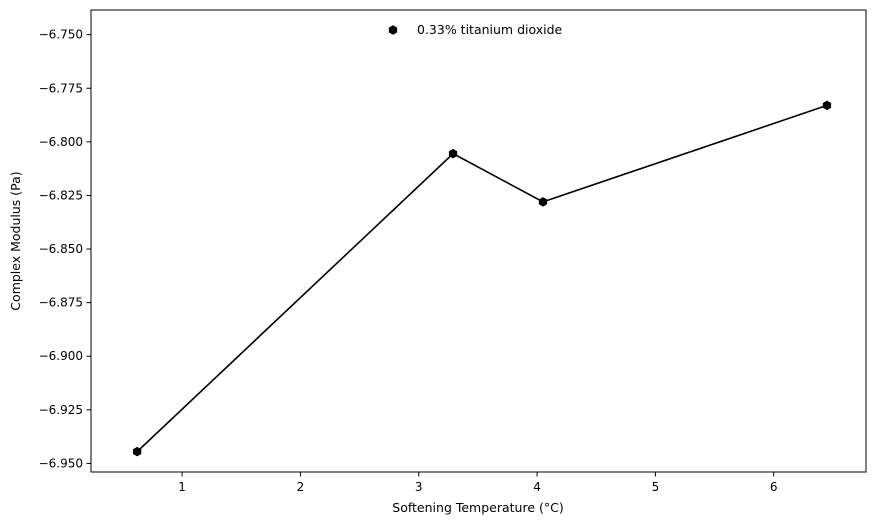 This screenshot has height=525, width=875. What do you see at coordinates (61, 195) in the screenshot?
I see `y-tick-label: −6.825` at bounding box center [61, 195].